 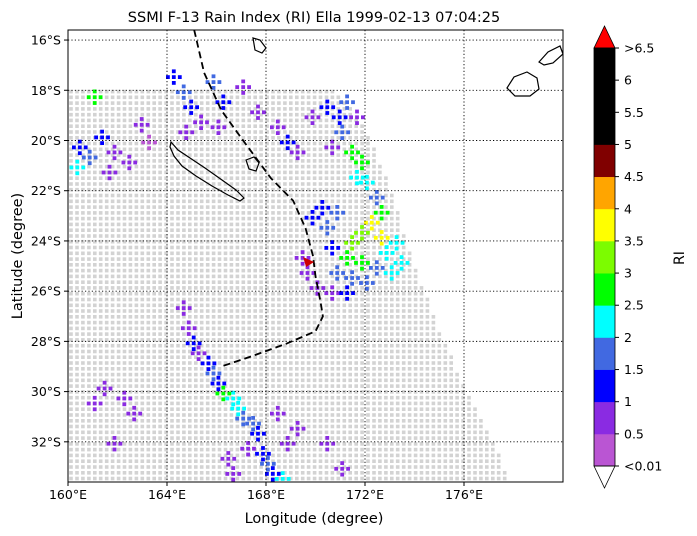 I want to click on colorbar-segment, so click(x=604, y=96).